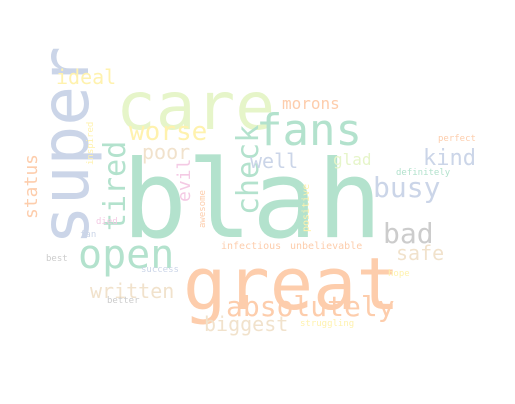 The height and width of the screenshot is (404, 515). I want to click on word-kind: kind, so click(449, 158).